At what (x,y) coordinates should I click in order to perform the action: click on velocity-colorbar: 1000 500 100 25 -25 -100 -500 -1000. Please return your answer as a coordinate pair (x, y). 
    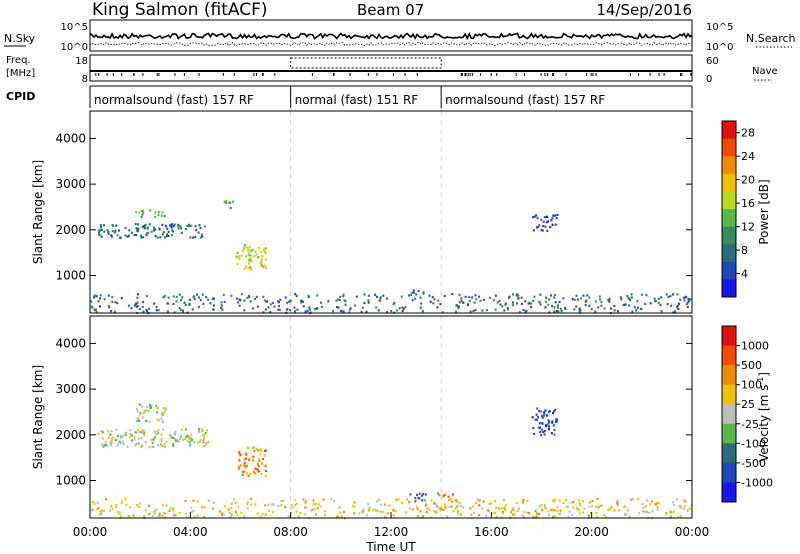
    Looking at the image, I should click on (747, 414).